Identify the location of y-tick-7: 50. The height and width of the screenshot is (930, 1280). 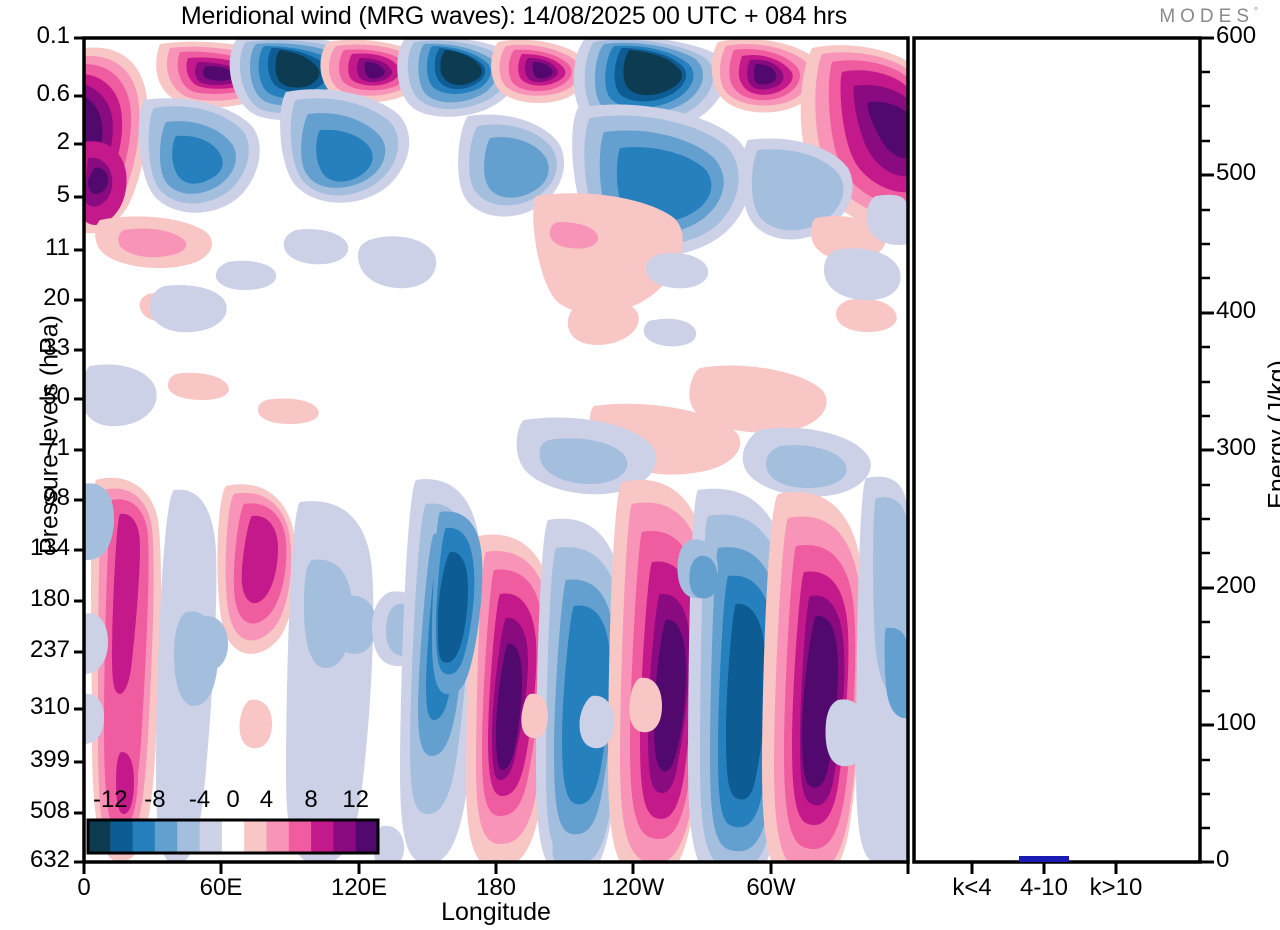
(56, 396).